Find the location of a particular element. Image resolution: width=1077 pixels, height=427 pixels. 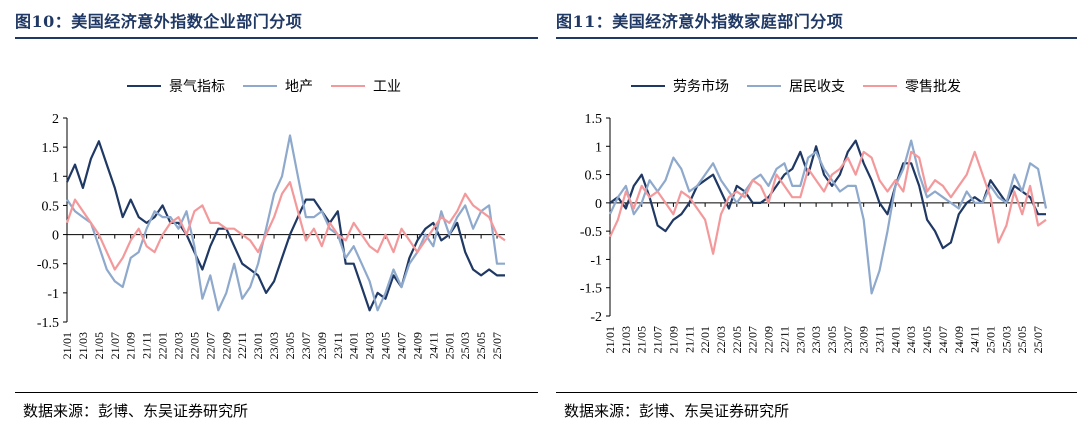

legend-label: 景气指标 is located at coordinates (197, 87).